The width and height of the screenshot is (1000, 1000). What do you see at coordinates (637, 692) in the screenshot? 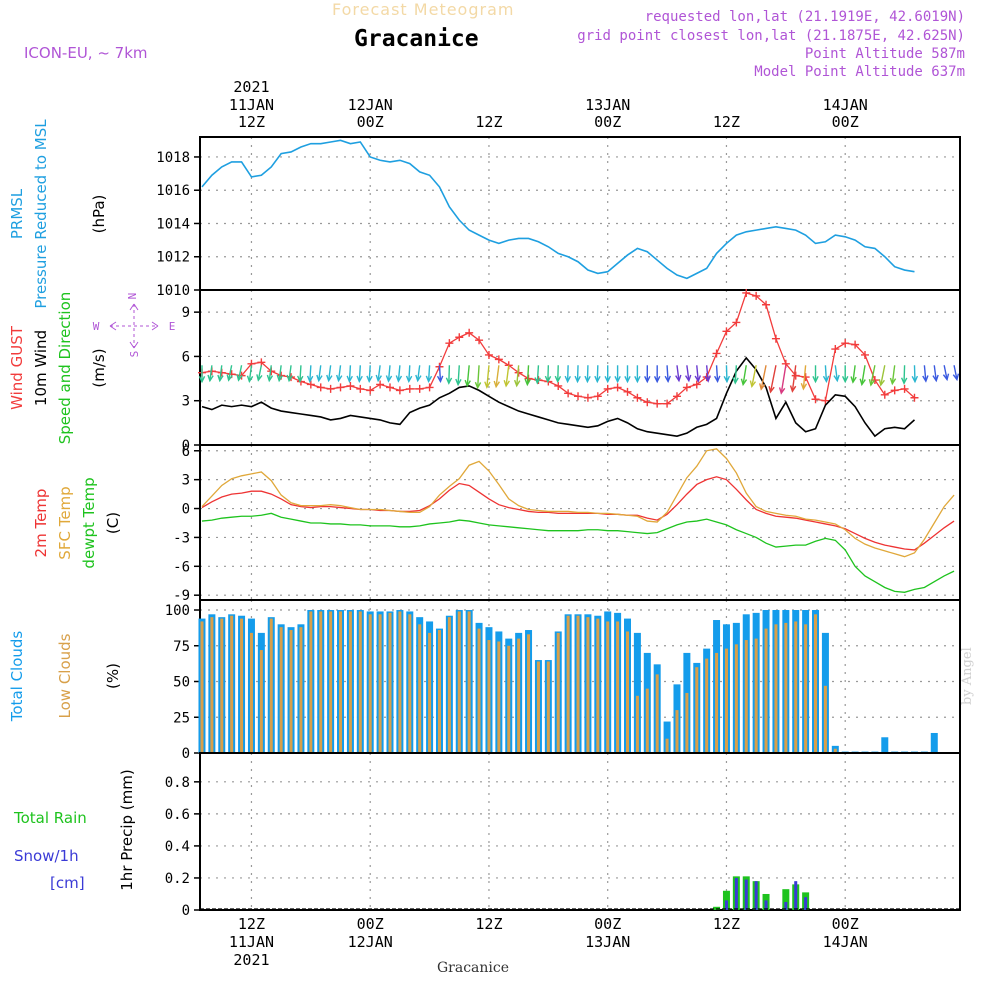
I see `total-cloud-bar` at bounding box center [637, 692].